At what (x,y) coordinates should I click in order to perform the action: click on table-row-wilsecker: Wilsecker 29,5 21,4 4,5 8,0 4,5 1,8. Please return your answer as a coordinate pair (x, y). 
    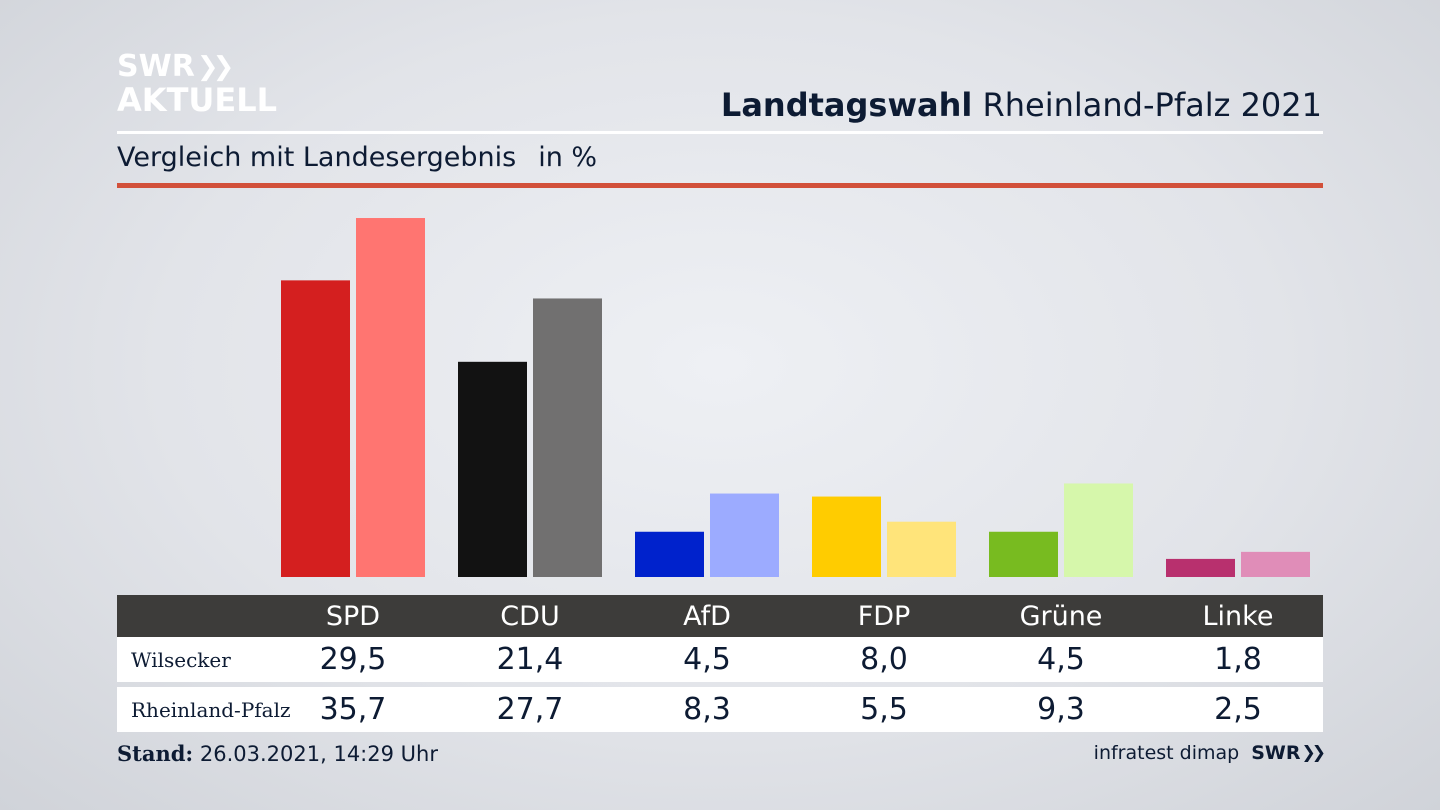
    Looking at the image, I should click on (720, 659).